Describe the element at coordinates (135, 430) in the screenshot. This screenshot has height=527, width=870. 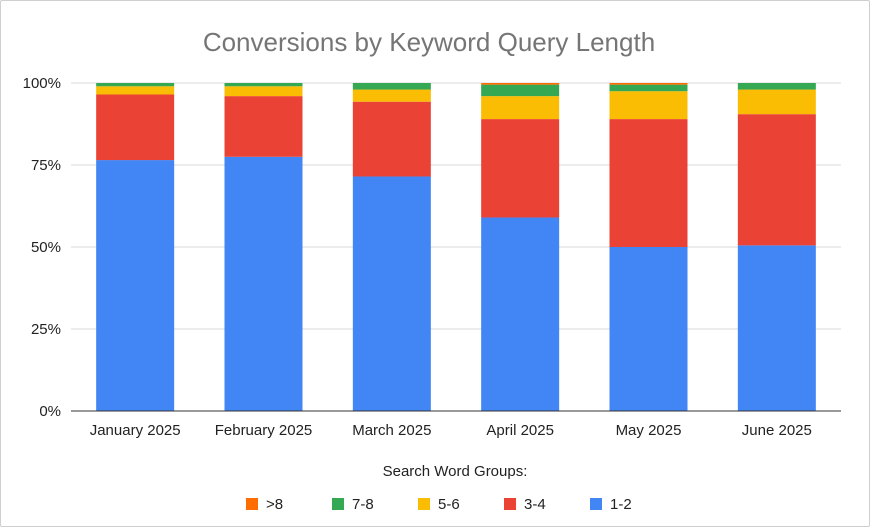
I see `x-tick-label: January 2025` at that location.